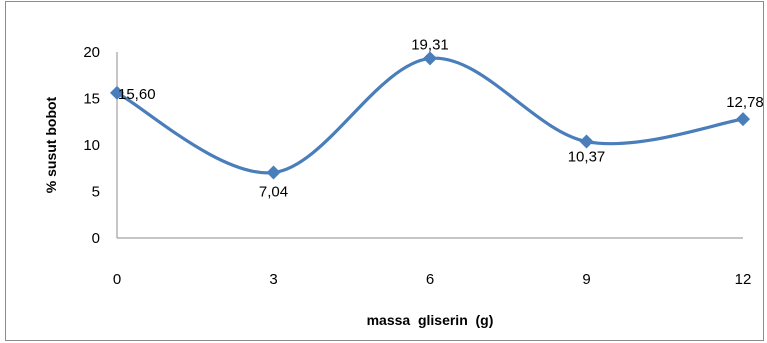  What do you see at coordinates (51, 144) in the screenshot?
I see `y-axis-title: % susut bobot` at bounding box center [51, 144].